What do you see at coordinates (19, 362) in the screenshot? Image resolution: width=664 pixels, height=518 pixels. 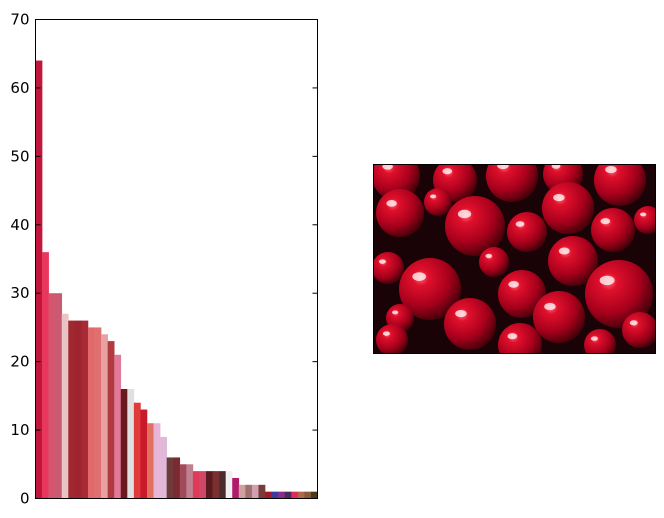 I see `y-tick-label: 20` at bounding box center [19, 362].